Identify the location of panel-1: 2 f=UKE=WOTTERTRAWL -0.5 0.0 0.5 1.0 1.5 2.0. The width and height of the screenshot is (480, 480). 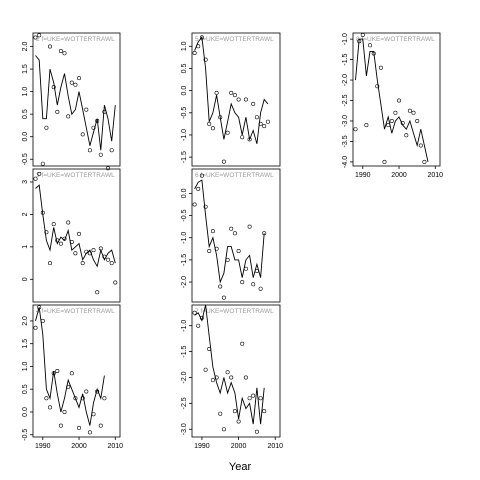
(71, 101).